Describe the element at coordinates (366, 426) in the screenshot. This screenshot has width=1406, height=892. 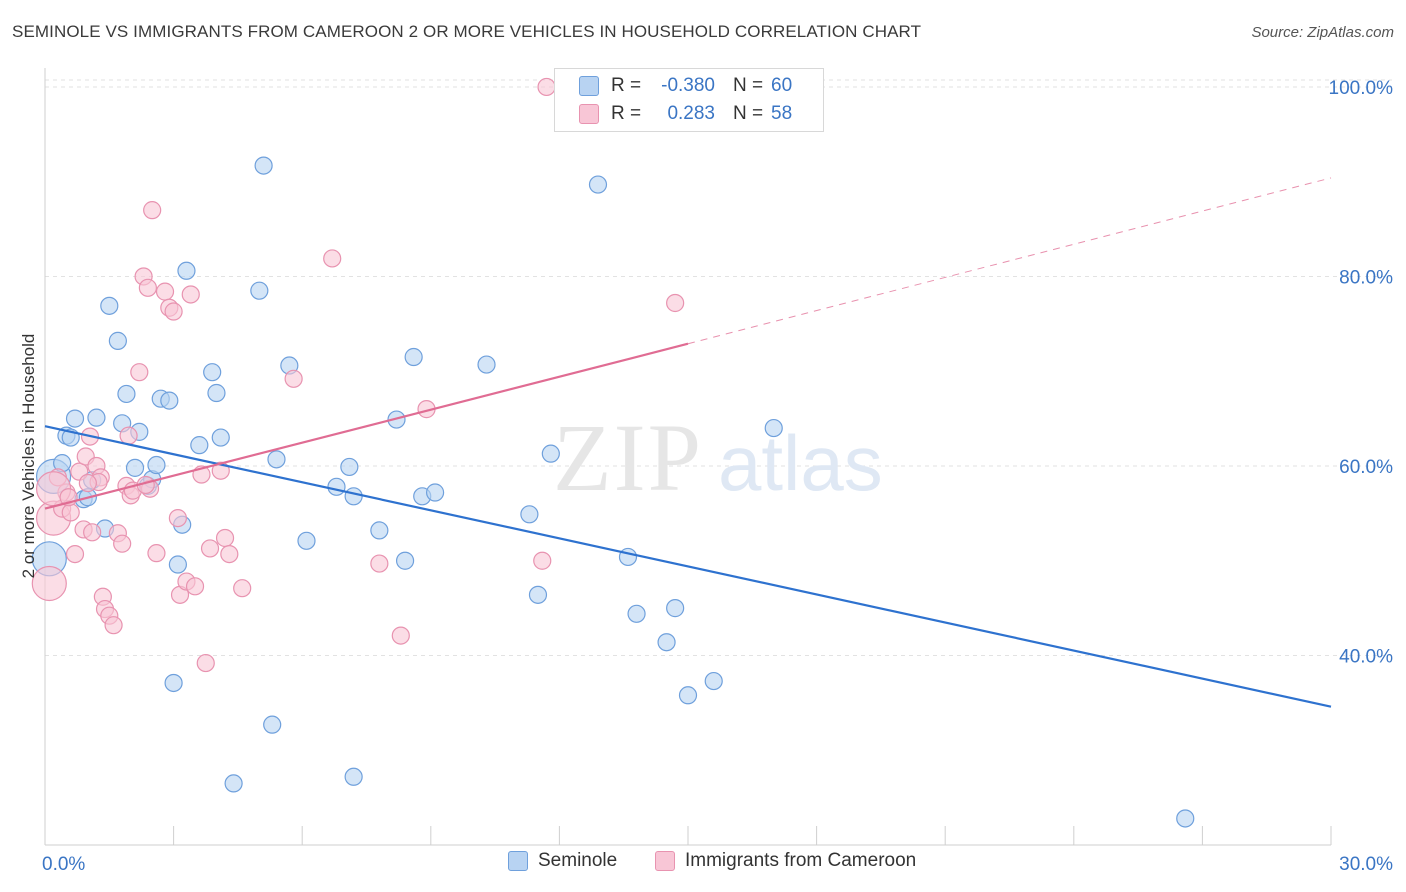
I see `cameroon-trend-line` at that location.